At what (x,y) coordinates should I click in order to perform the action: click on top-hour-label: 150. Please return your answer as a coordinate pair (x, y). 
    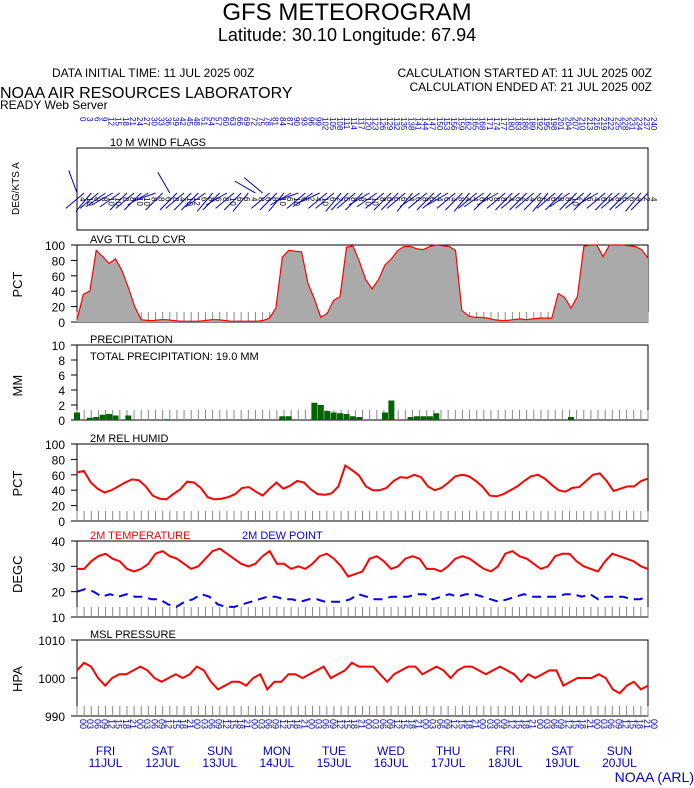
    Looking at the image, I should click on (439, 124).